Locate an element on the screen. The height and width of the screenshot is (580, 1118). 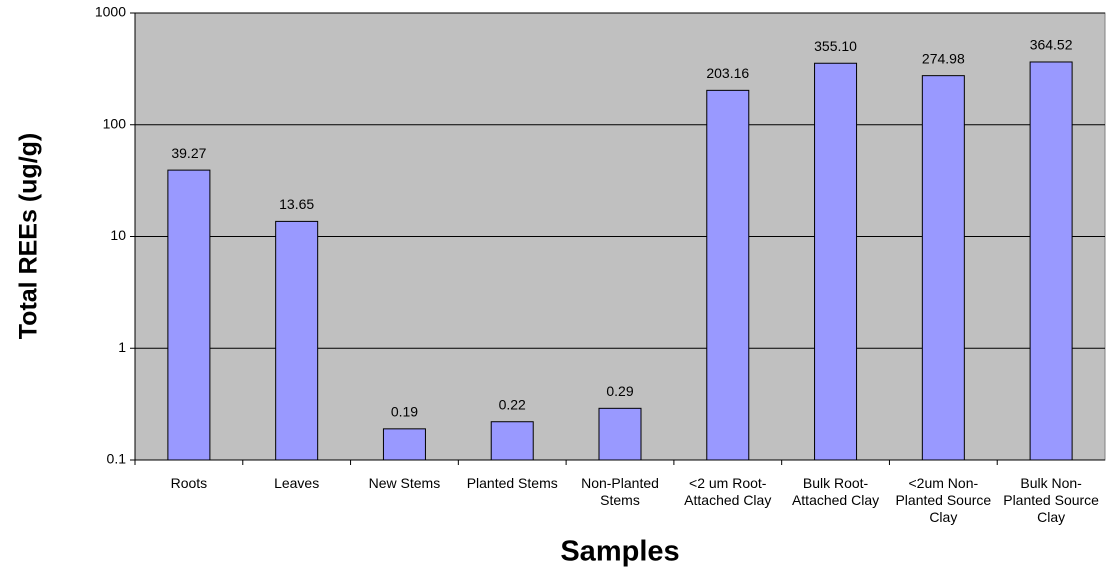
value-label: 203.16 is located at coordinates (727, 73).